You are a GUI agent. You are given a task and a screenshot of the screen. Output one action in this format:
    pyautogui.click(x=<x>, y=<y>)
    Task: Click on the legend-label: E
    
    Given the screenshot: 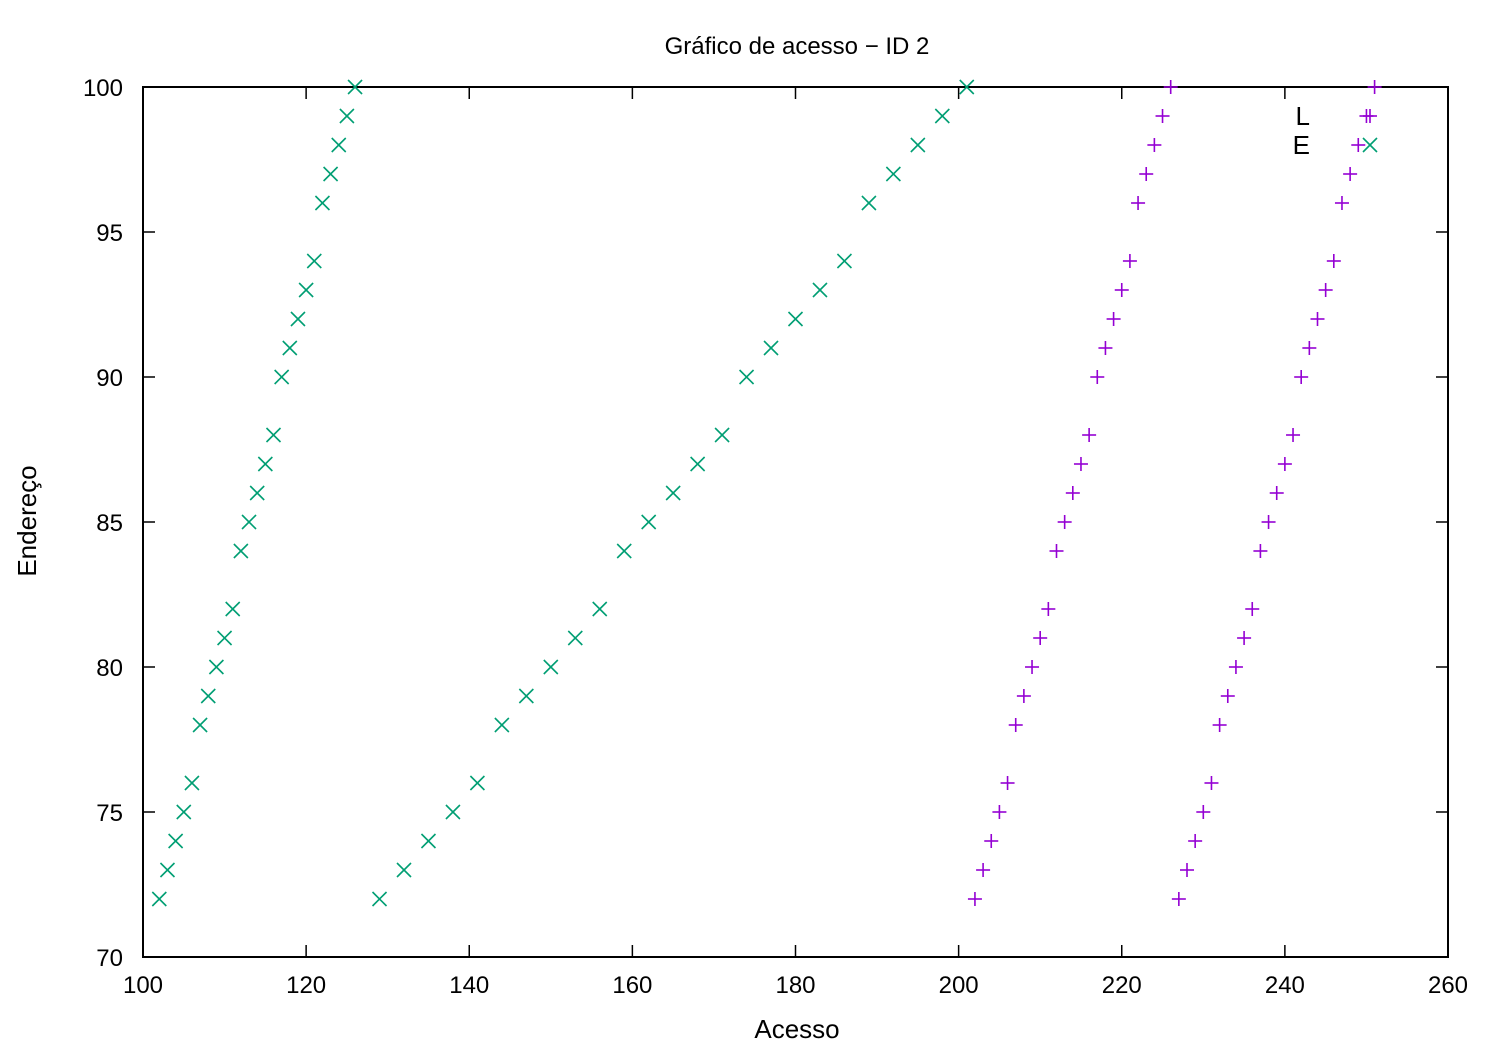 What is the action you would take?
    pyautogui.click(x=1301, y=145)
    